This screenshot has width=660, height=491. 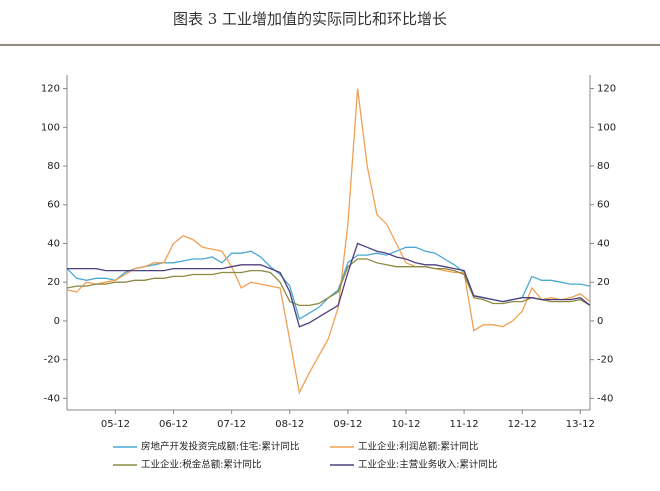 What do you see at coordinates (522, 424) in the screenshot?
I see `x-tick-label: 12-12` at bounding box center [522, 424].